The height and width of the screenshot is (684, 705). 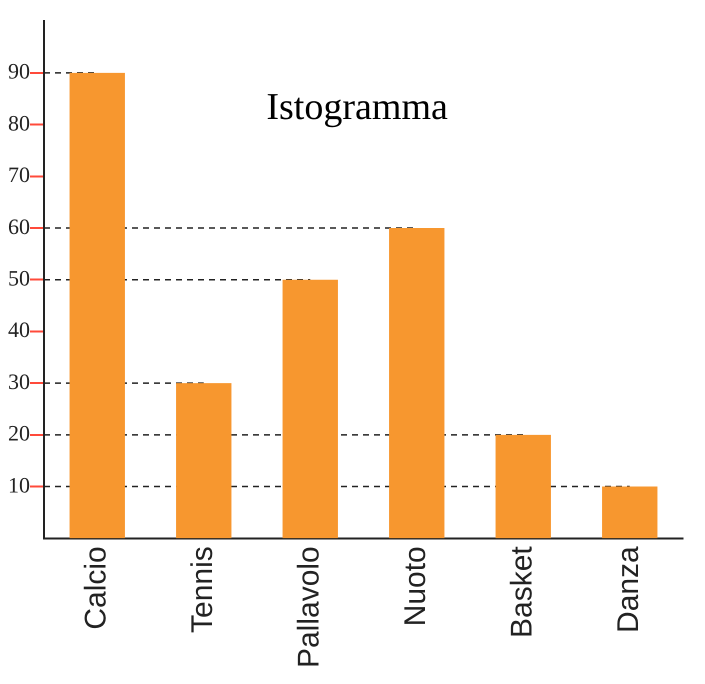 I want to click on y-tick-label: 10, so click(x=19, y=485).